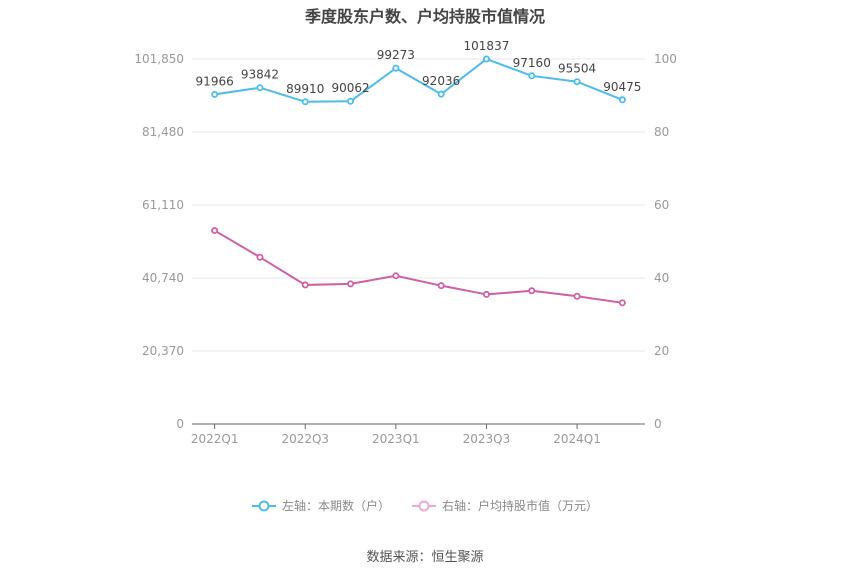 This screenshot has height=575, width=850. I want to click on data-label: 91966, so click(215, 81).